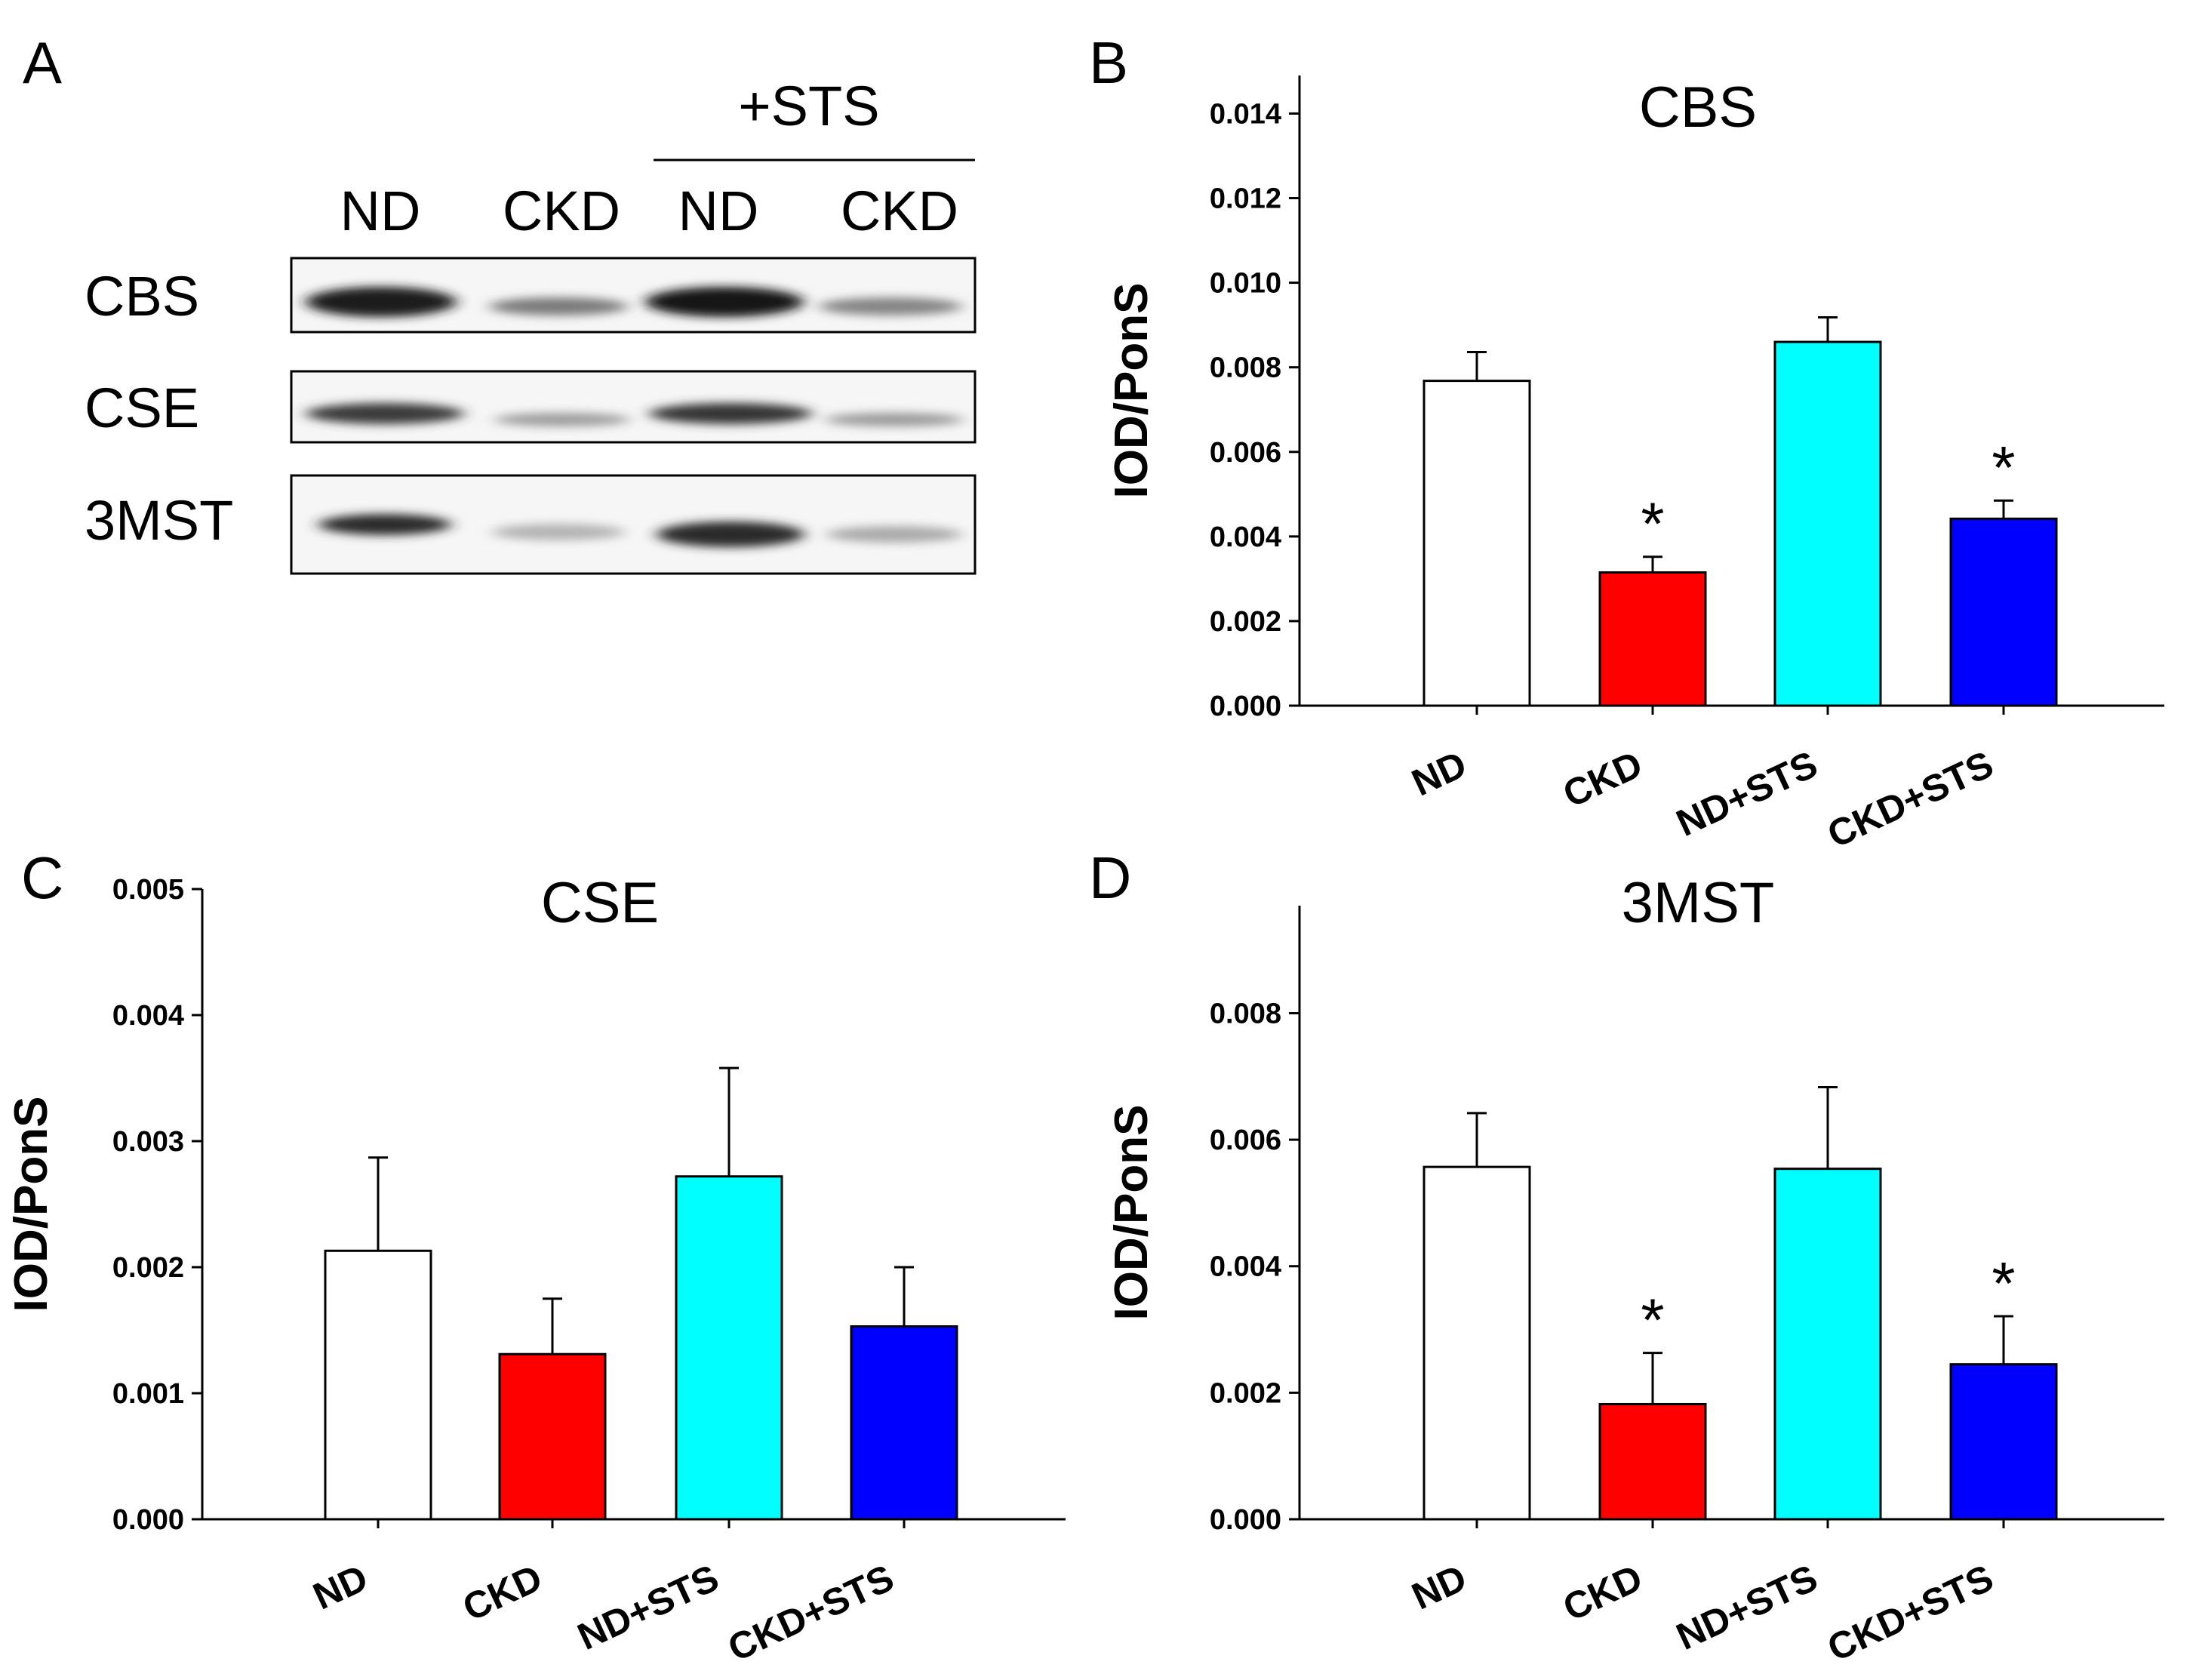  Describe the element at coordinates (808, 106) in the screenshot. I see `sts-label: +STS` at that location.